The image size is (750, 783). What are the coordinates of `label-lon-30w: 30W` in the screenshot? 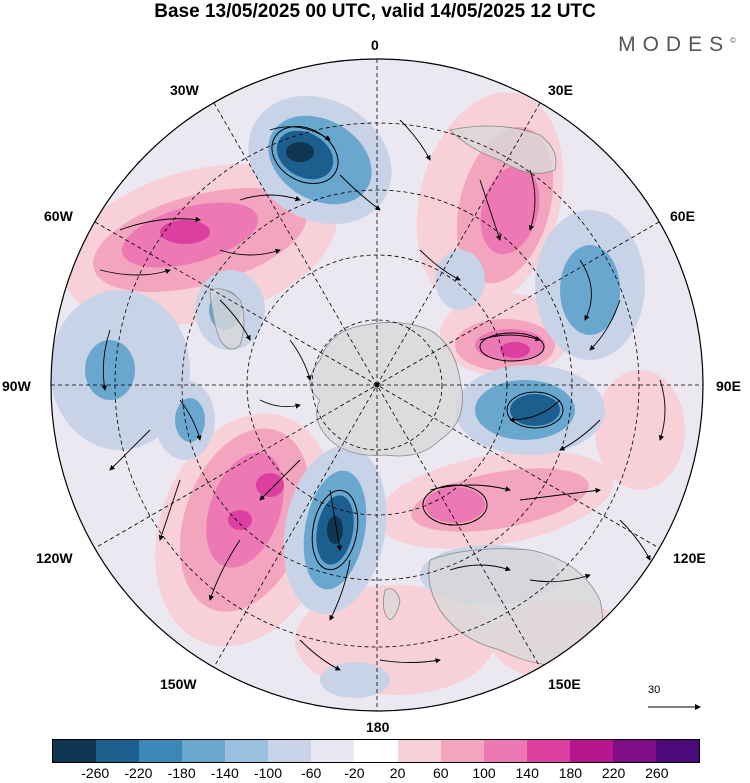 It's located at (184, 90).